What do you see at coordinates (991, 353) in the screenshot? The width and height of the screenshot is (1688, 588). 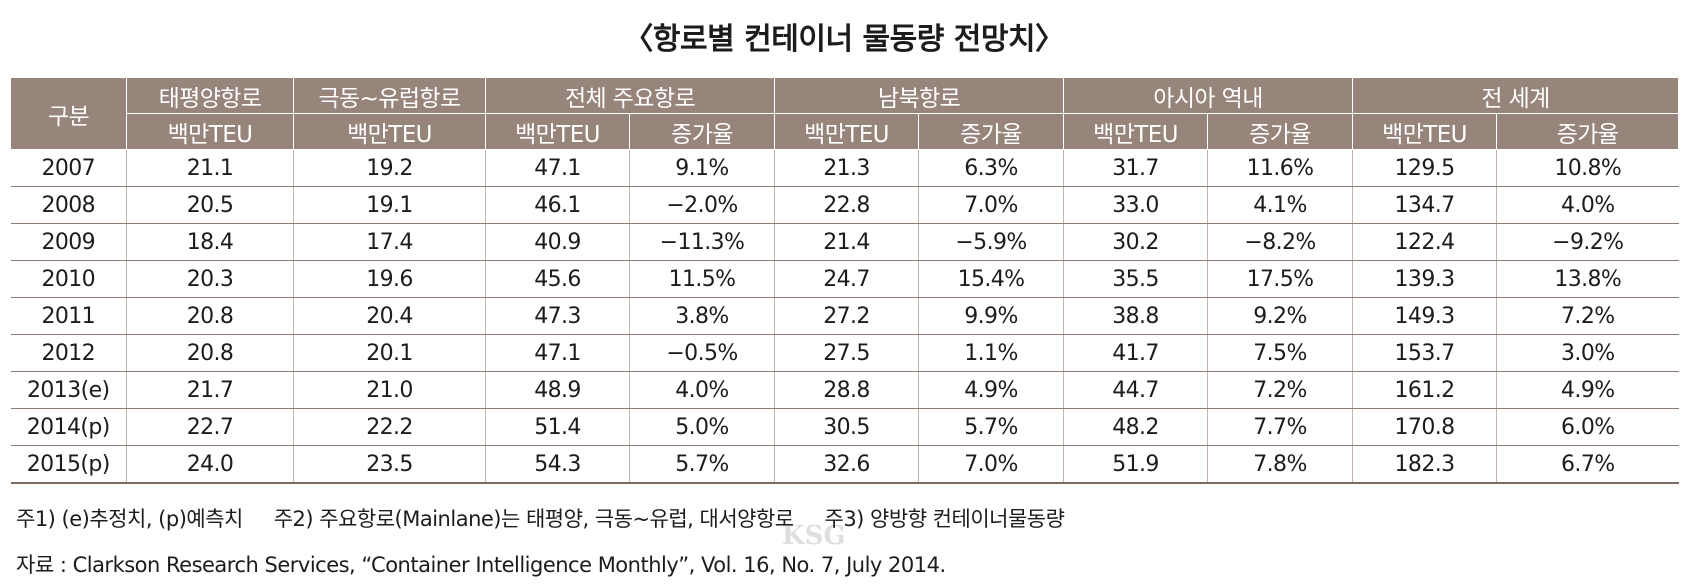 I see `table-cell: 1.1%` at bounding box center [991, 353].